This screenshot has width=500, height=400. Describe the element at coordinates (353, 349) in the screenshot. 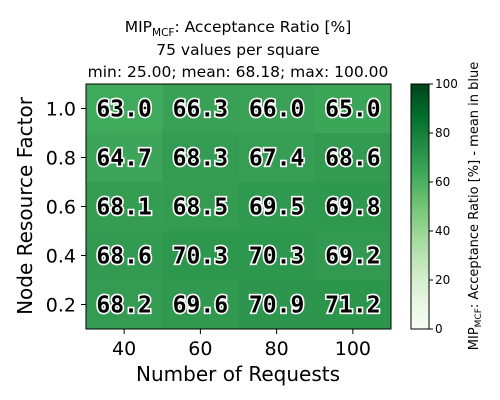

I see `x-tick-label: 100` at that location.